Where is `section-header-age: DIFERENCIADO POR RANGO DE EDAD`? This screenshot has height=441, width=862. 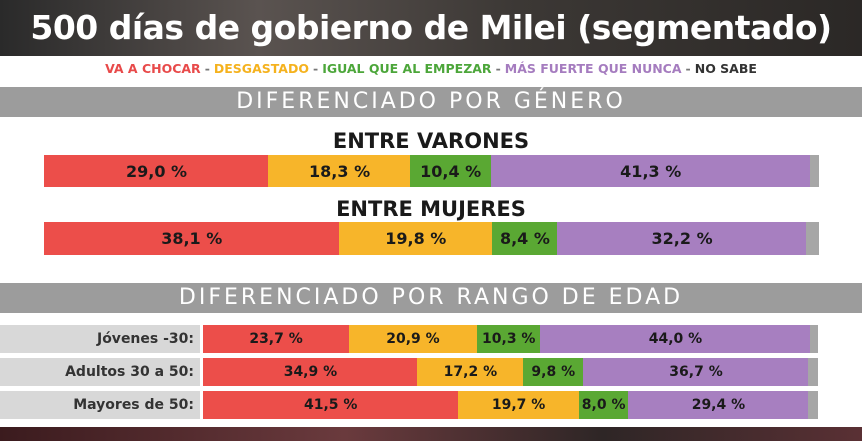 section-header-age: DIFERENCIADO POR RANGO DE EDAD is located at coordinates (431, 298).